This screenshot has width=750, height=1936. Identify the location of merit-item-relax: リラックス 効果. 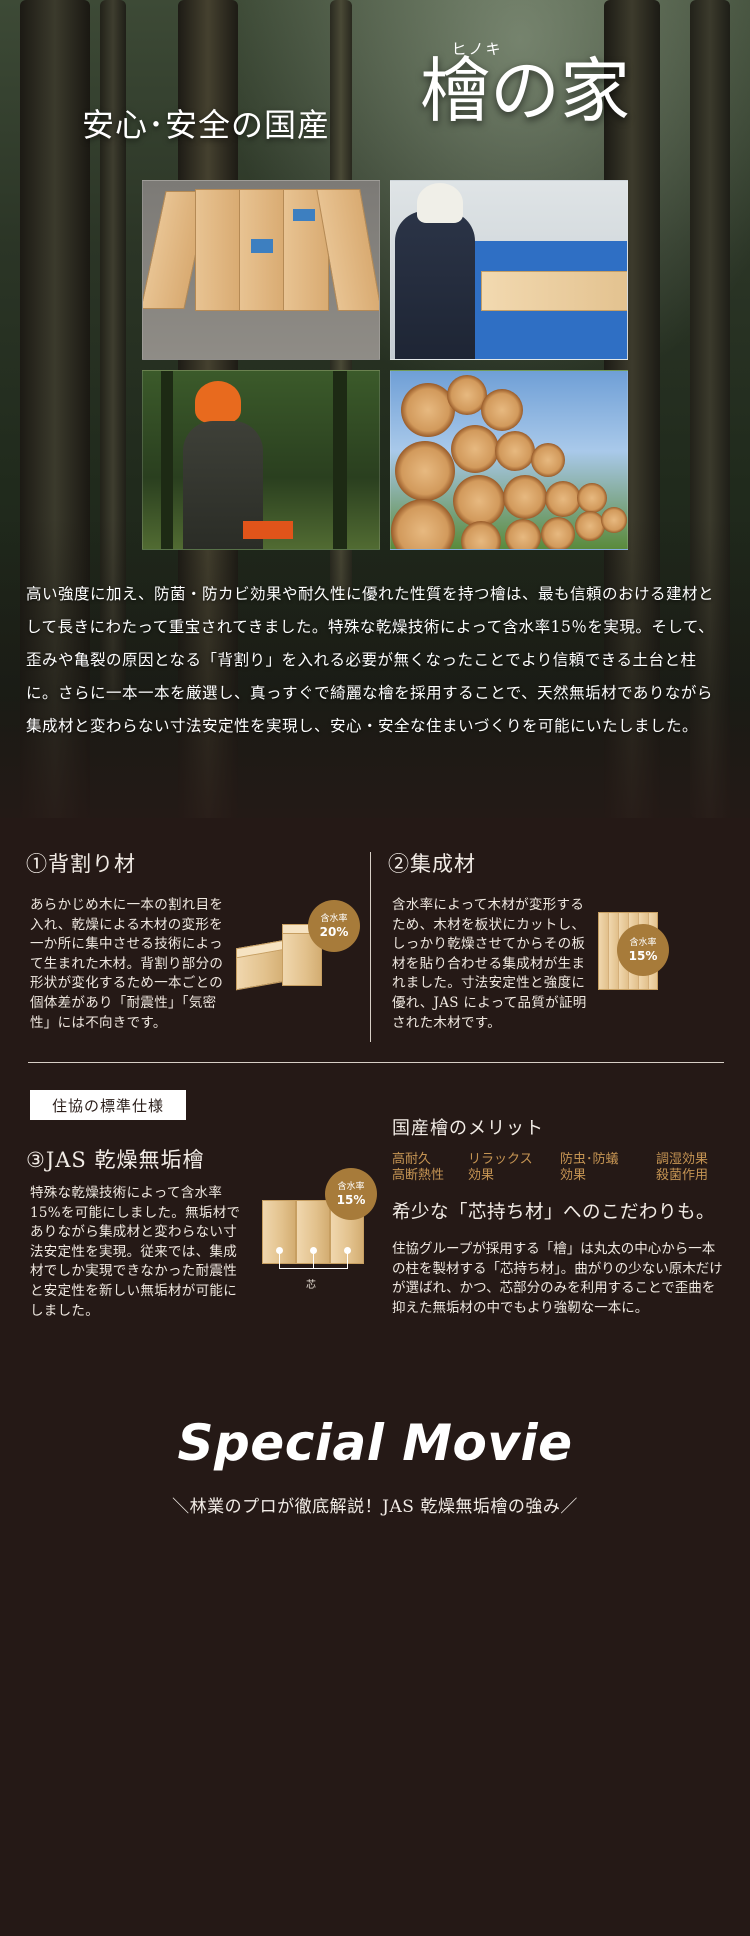
(500, 1167).